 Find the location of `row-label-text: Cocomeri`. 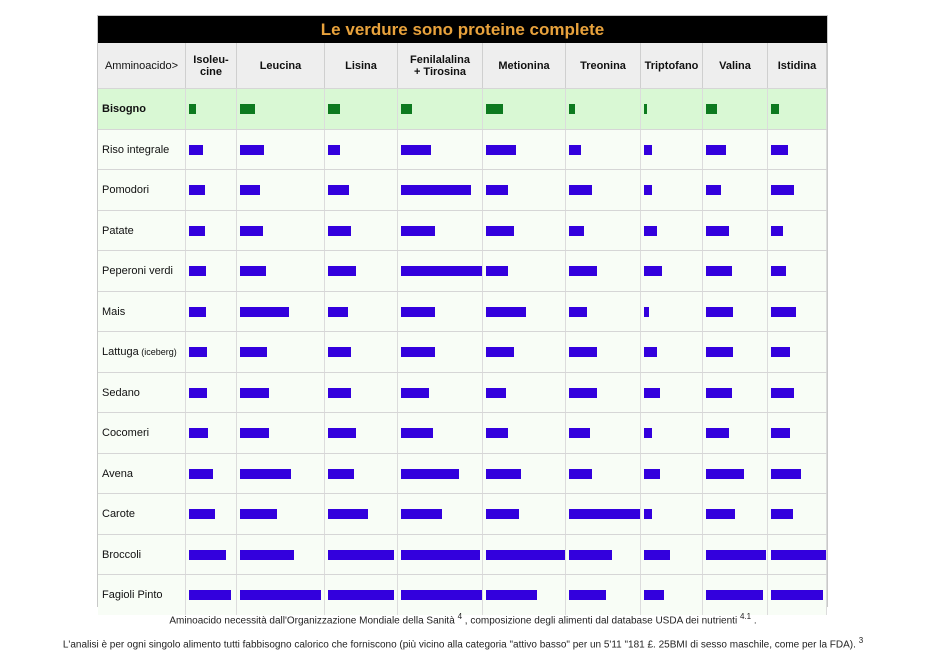

row-label-text: Cocomeri is located at coordinates (126, 433).